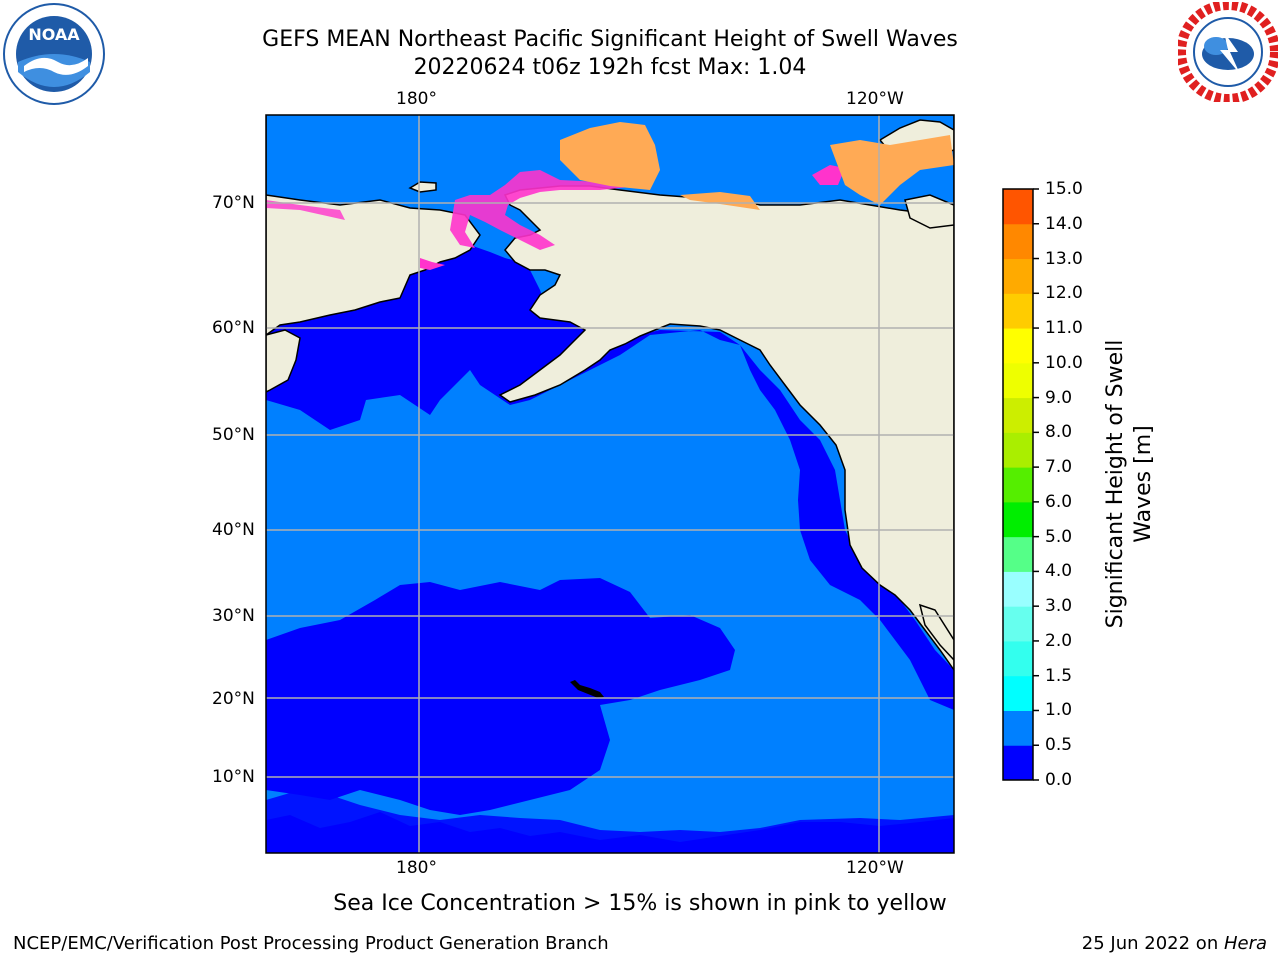 Image resolution: width=1280 pixels, height=960 pixels. What do you see at coordinates (233, 530) in the screenshot?
I see `lat-label-40n: 40°N` at bounding box center [233, 530].